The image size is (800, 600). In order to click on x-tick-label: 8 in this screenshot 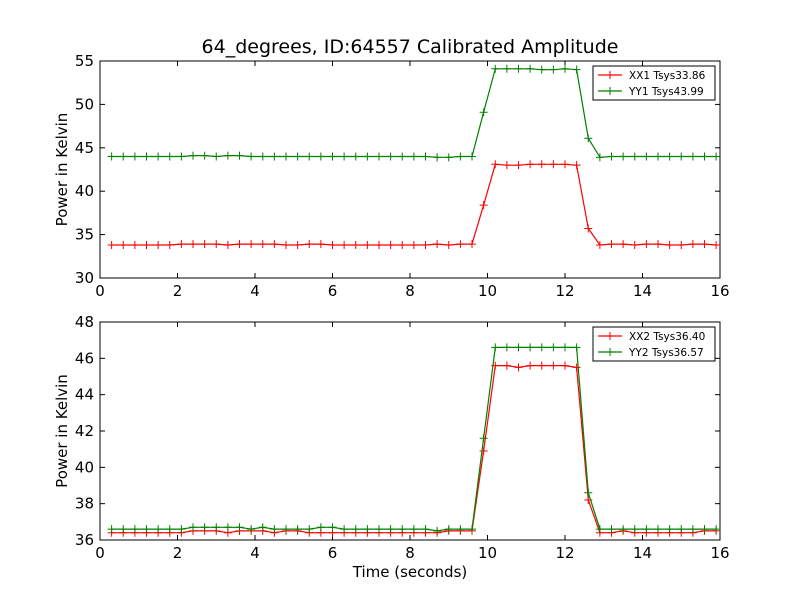, I will do `click(410, 553)`.